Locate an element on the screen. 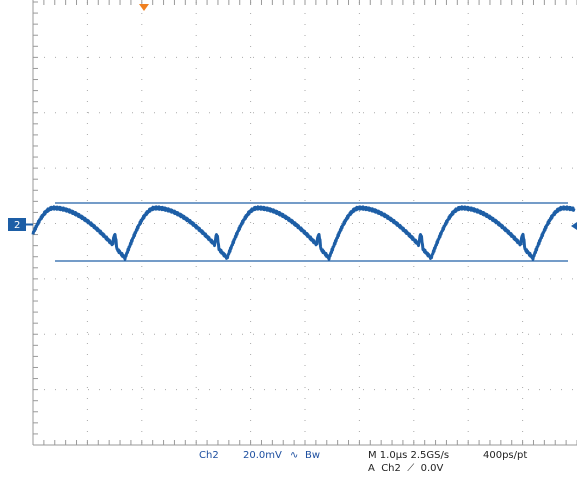 The width and height of the screenshot is (577, 477). trigger-position-marker is located at coordinates (144, 7).